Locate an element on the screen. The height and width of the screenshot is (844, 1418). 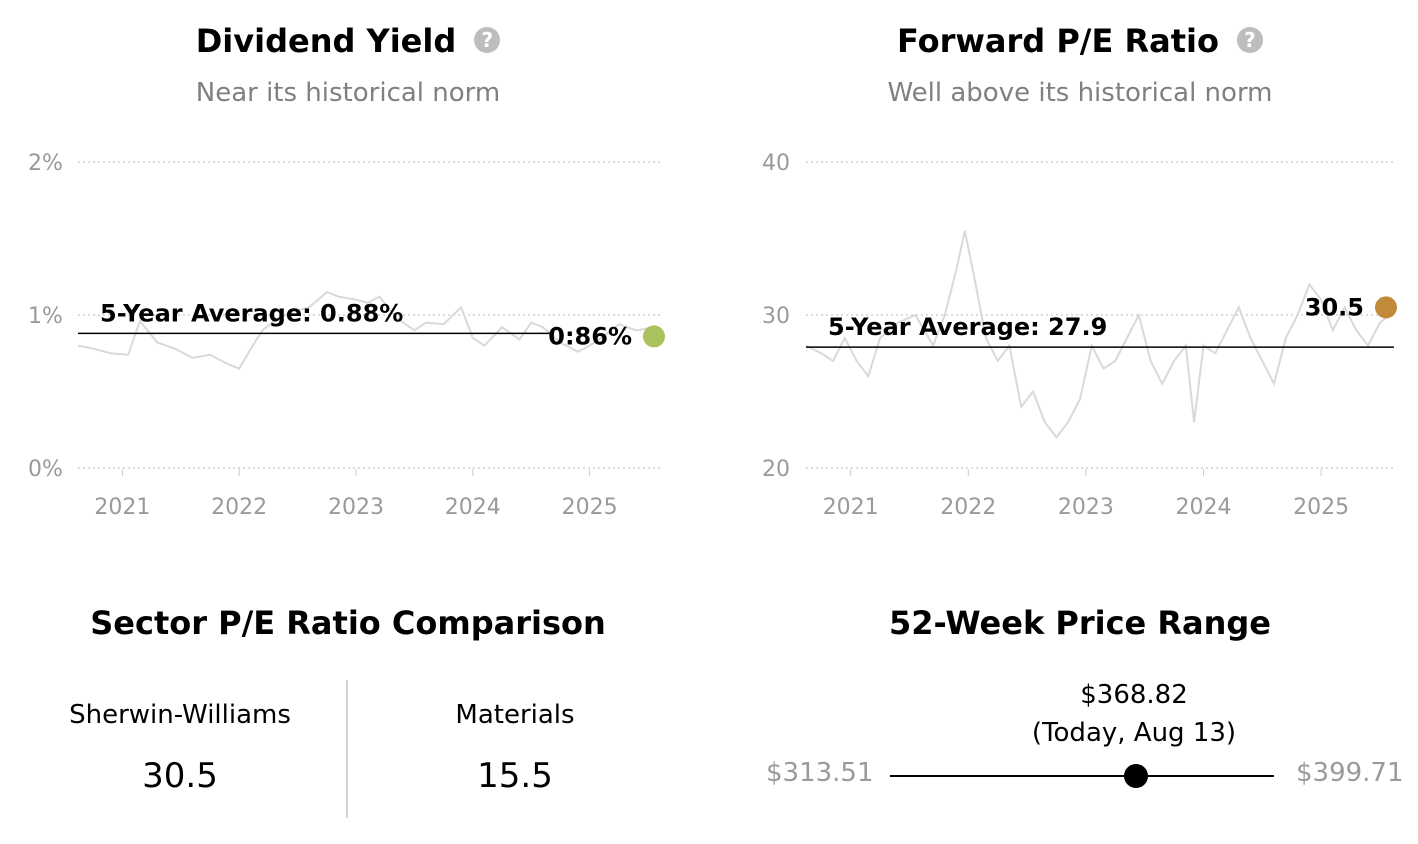
today-date-label: (Today, Aug 13) is located at coordinates (1134, 733).